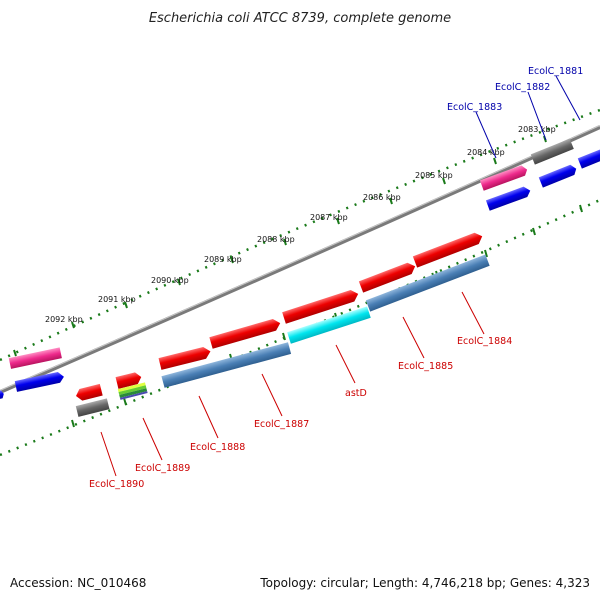  I want to click on top-labels: EcolC_1881 EcolC_1882 EcolC_1883, so click(515, 89).